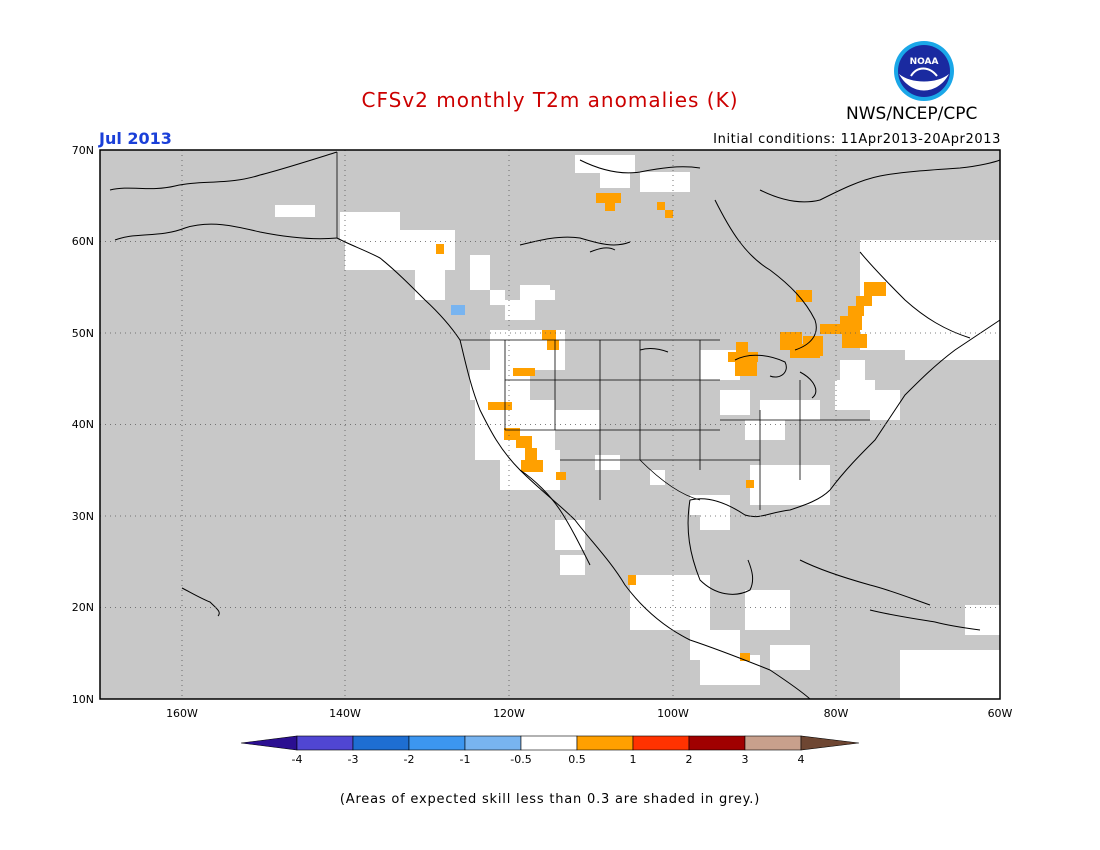 This screenshot has height=850, width=1100. I want to click on initial-conditions: Initial conditions: 11Apr2013-20Apr2013, so click(857, 139).